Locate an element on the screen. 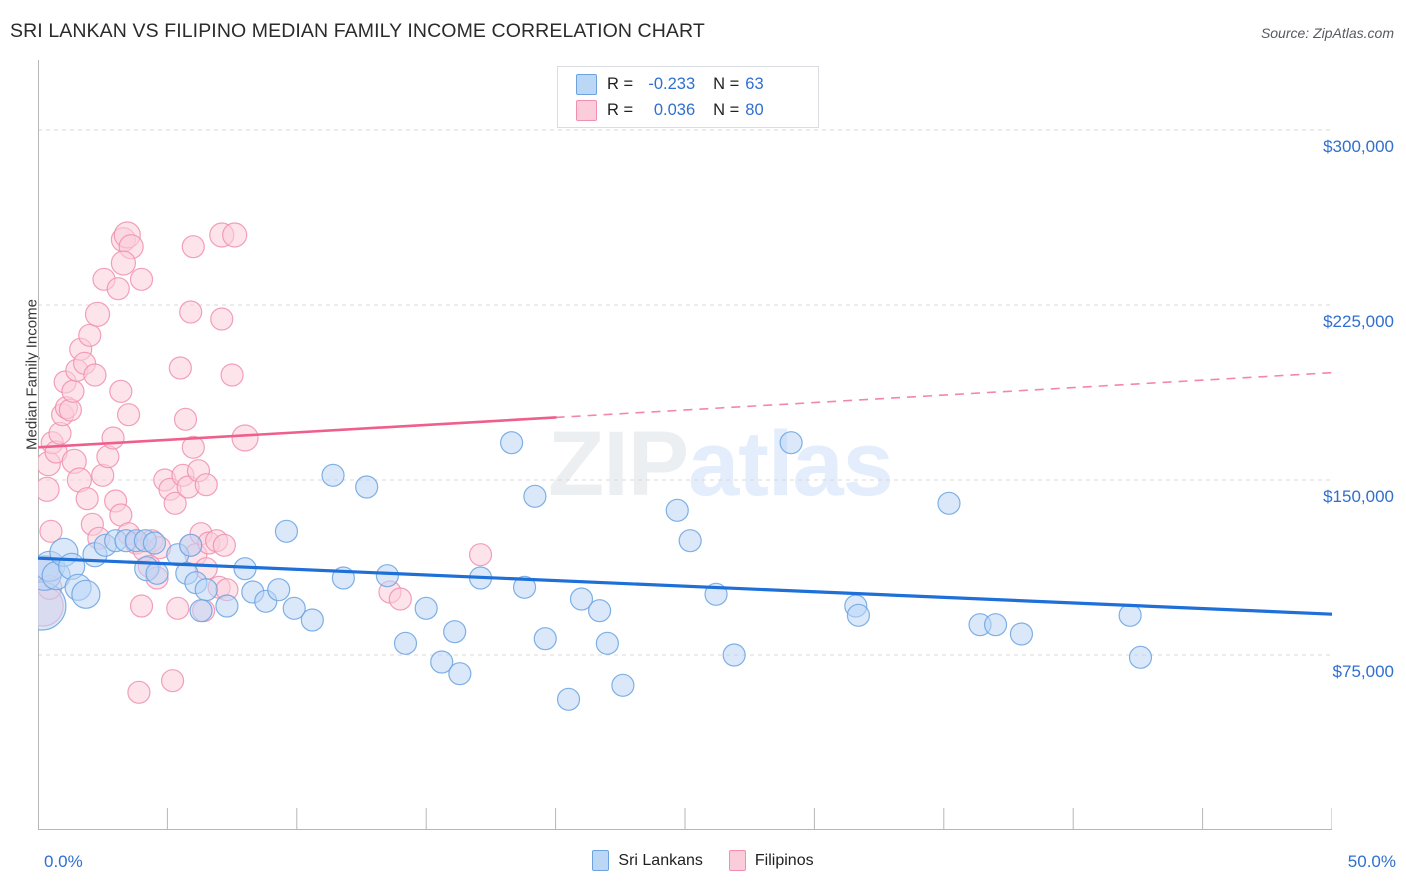  trendline-filipinos-solid is located at coordinates (297, 432).